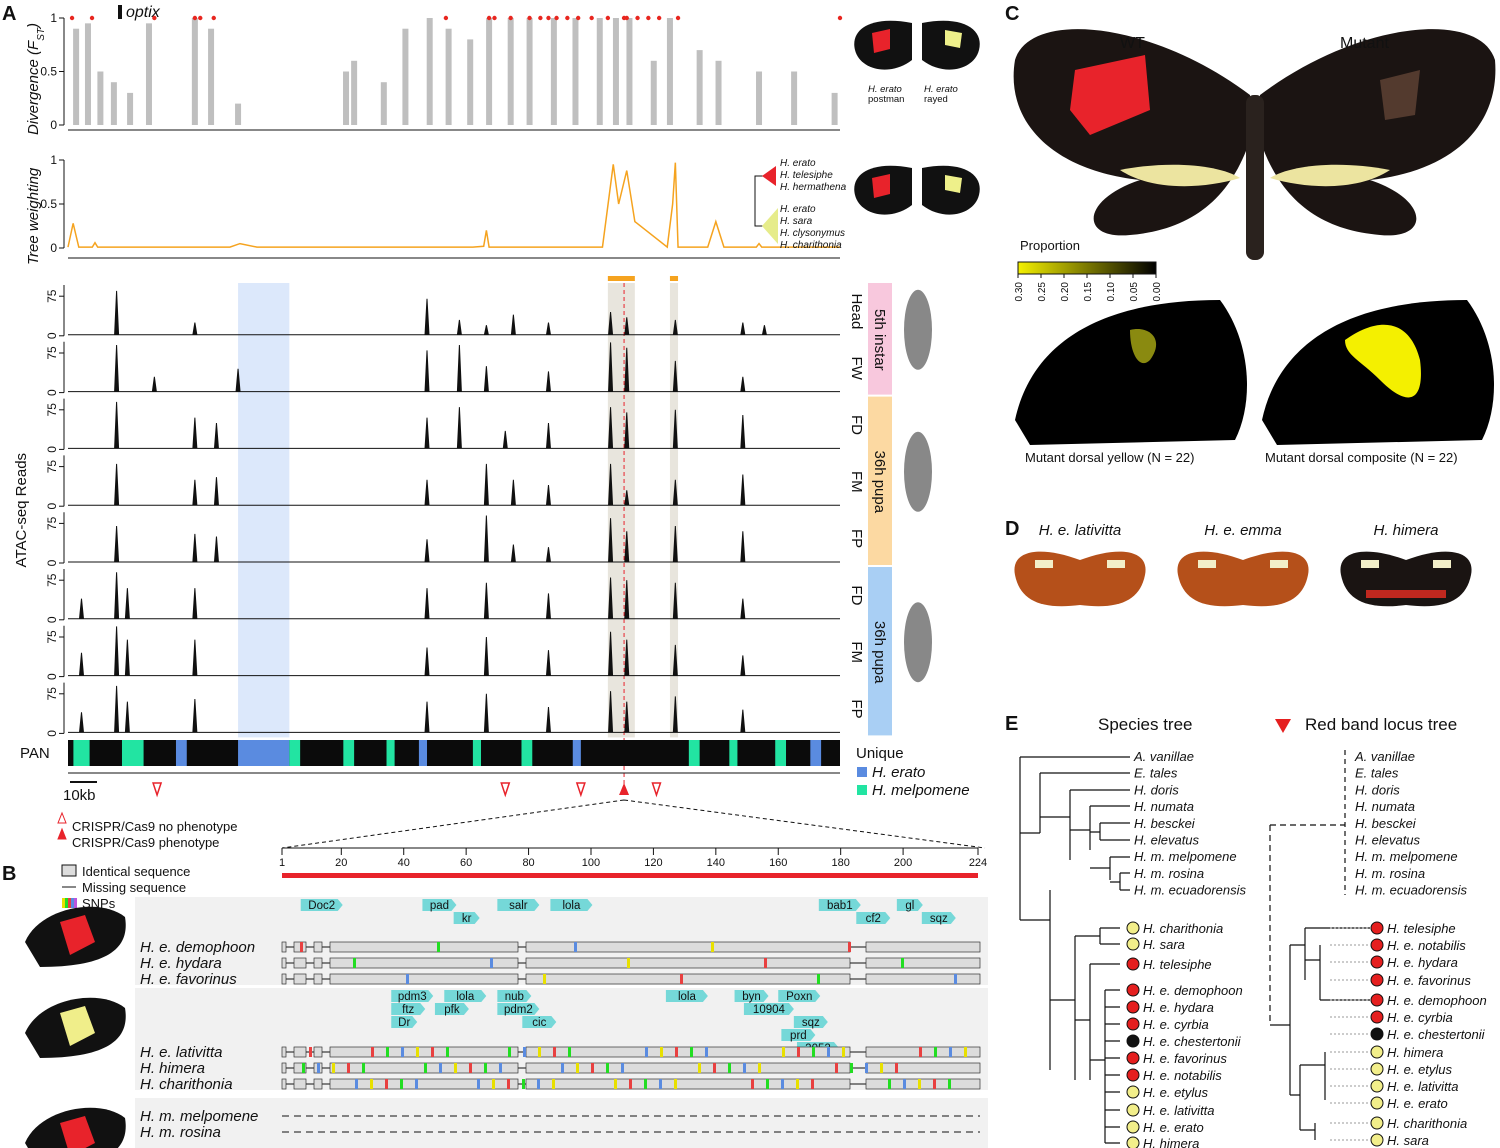  Describe the element at coordinates (454, 753) in the screenshot. I see `pan-bar` at that location.